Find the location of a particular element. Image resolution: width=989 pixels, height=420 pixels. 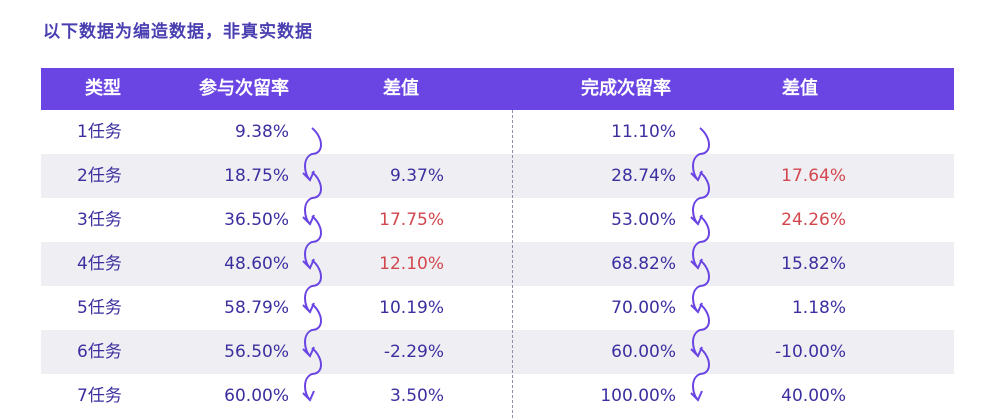

table-row: 4任务 48.60% 12.10% 68.82% 15.82% is located at coordinates (497, 264).